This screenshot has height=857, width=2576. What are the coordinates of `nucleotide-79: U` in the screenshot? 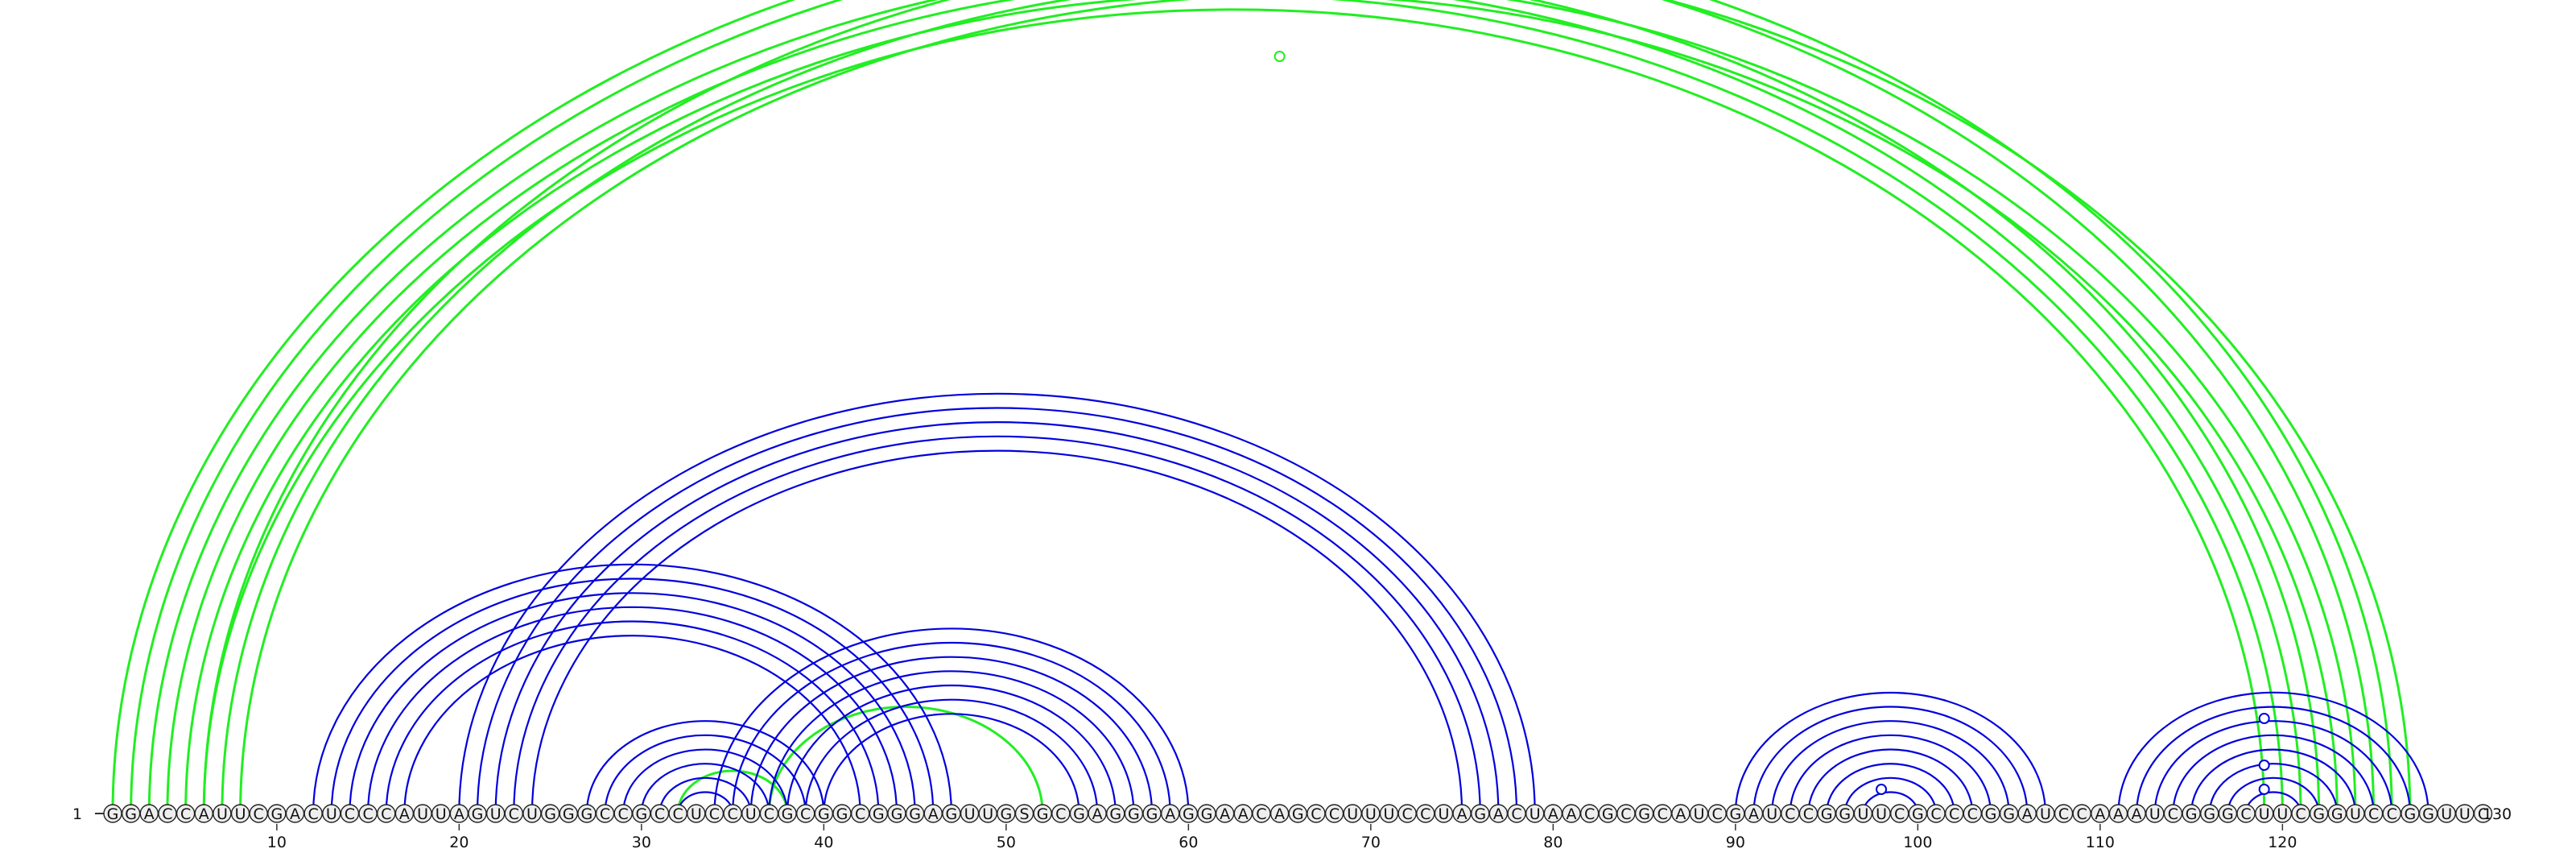 It's located at (1535, 813).